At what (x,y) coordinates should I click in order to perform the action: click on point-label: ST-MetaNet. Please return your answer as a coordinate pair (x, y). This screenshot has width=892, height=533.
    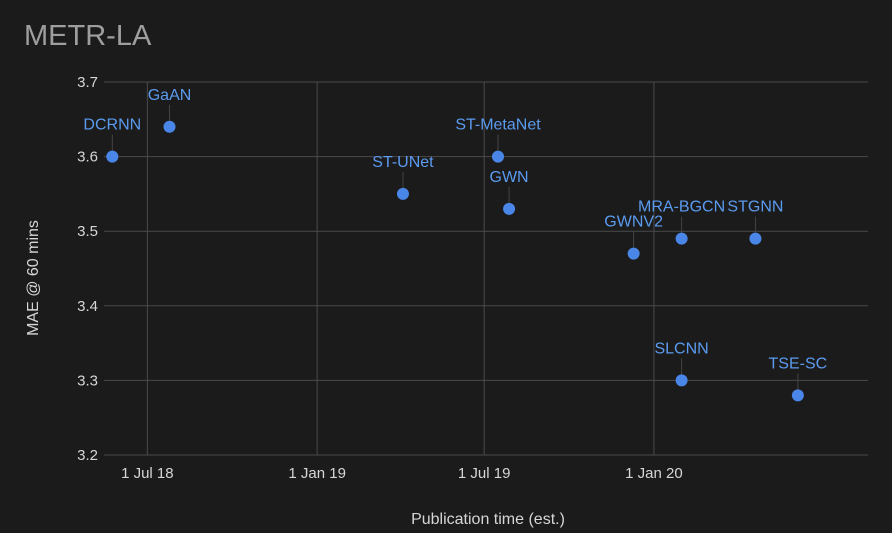
    Looking at the image, I should click on (498, 125).